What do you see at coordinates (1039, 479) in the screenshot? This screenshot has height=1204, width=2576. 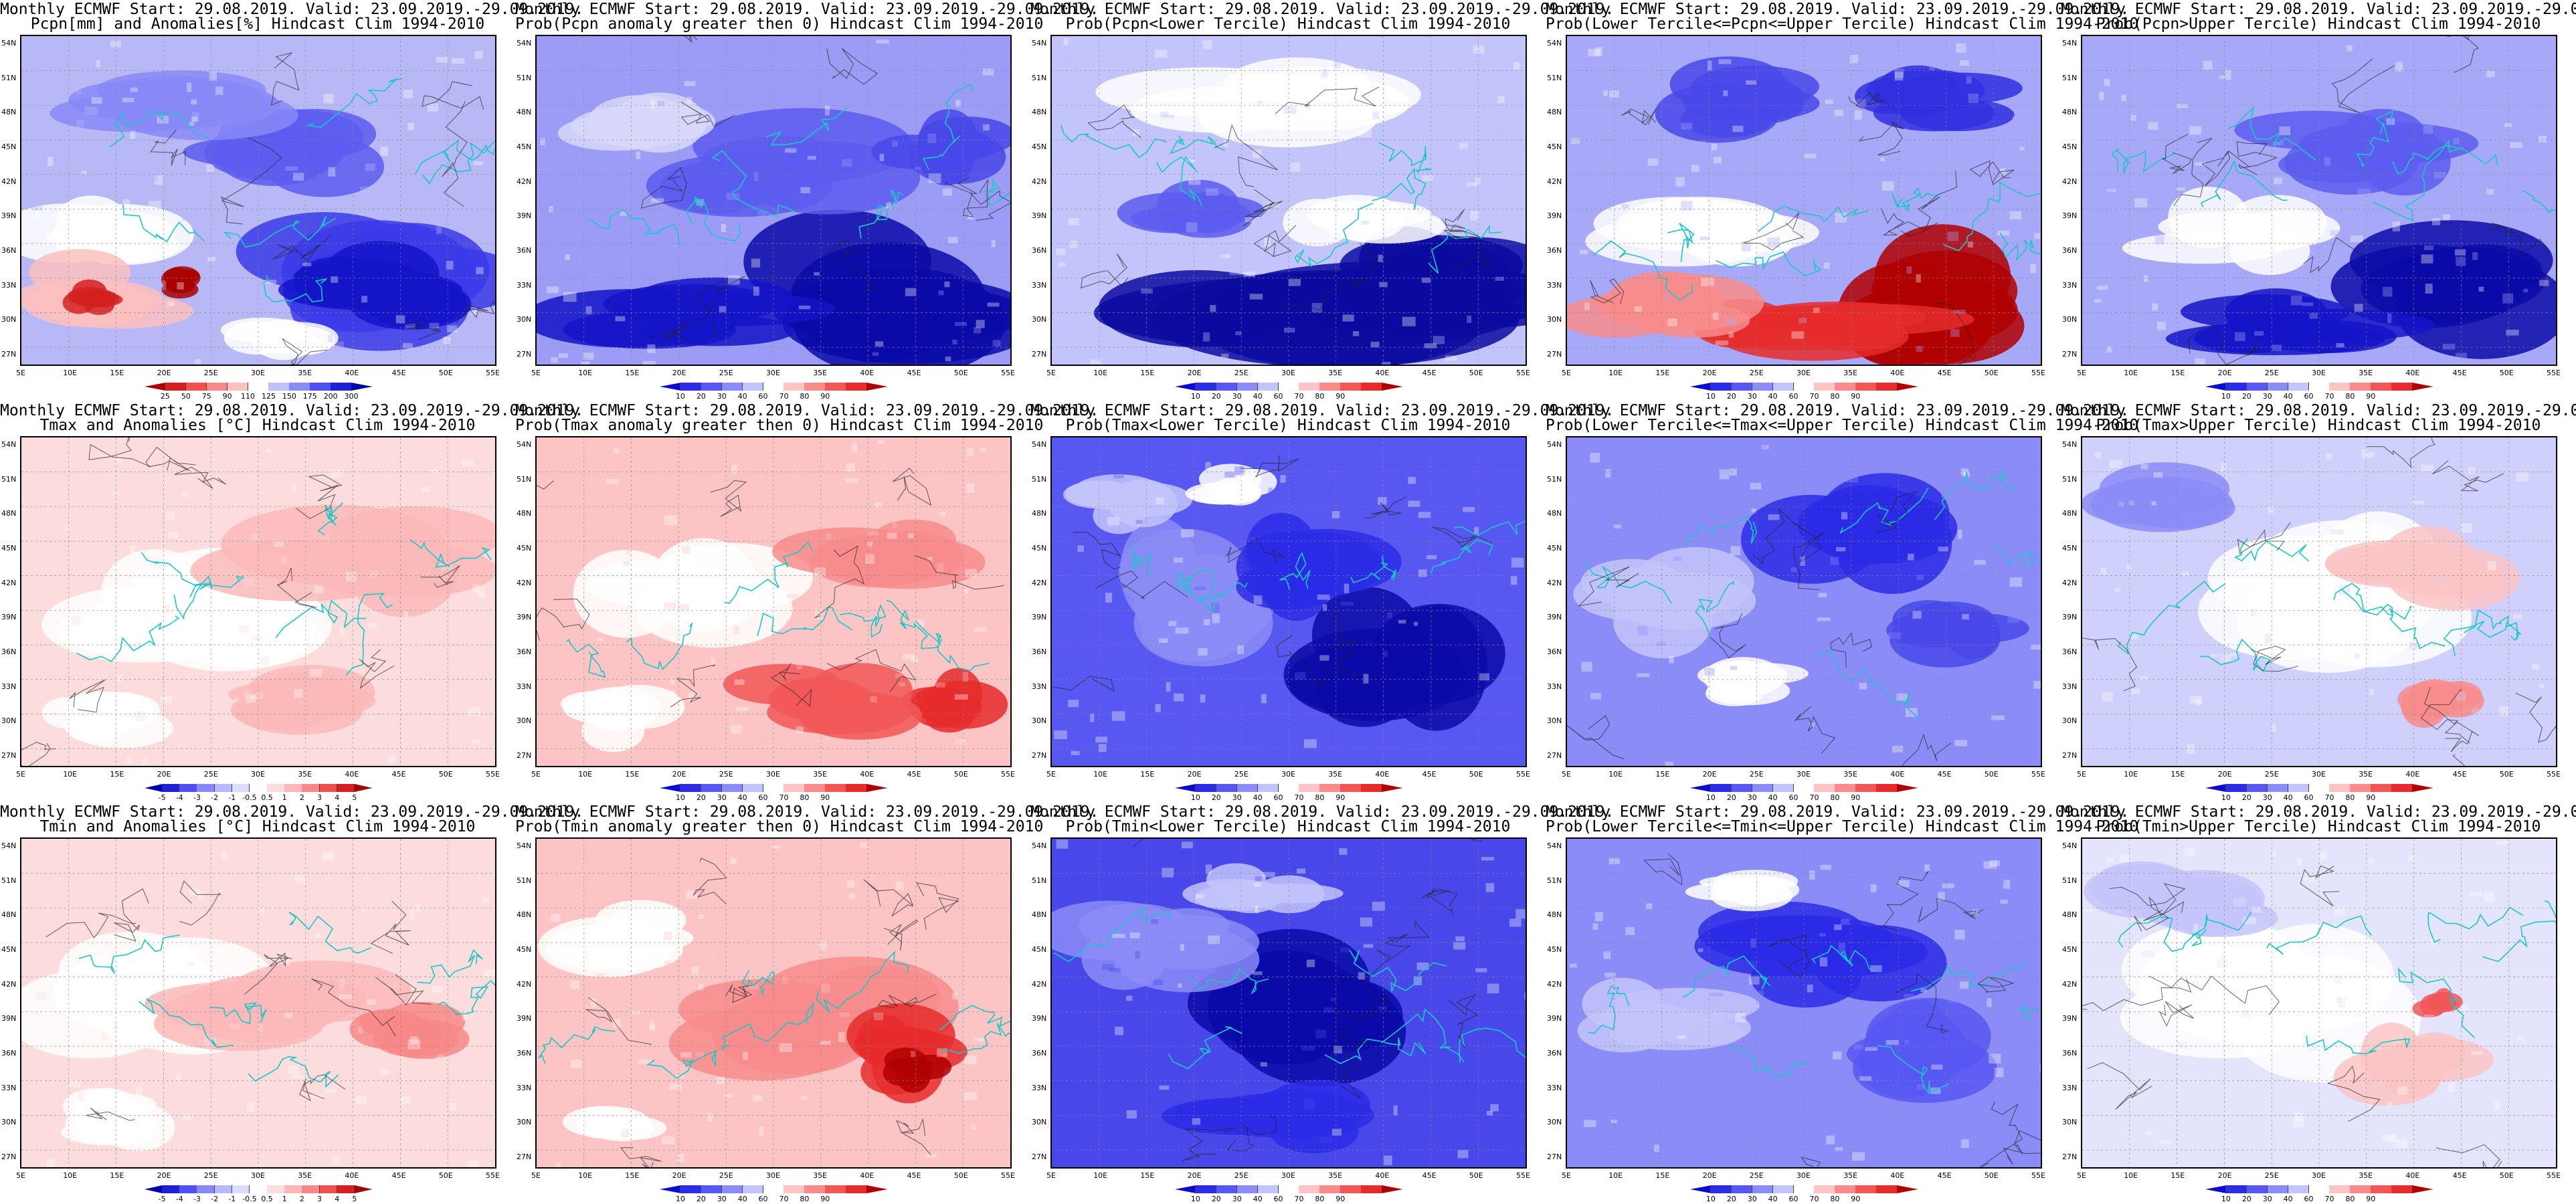 I see `lat-tick-label: 51N` at bounding box center [1039, 479].